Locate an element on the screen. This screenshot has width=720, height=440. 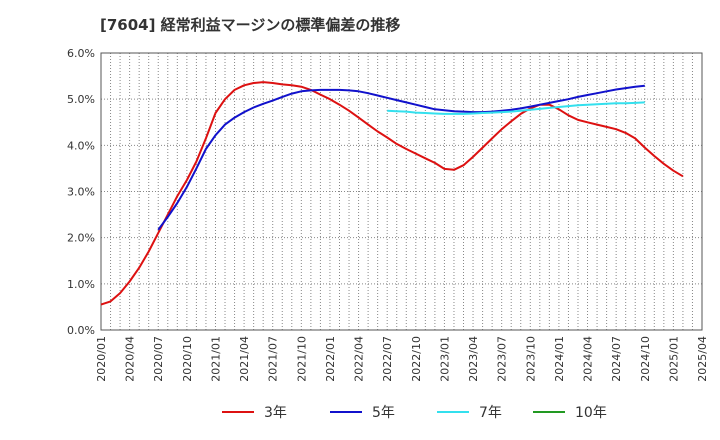
x-tick-label: 2024/10 is located at coordinates (645, 359).